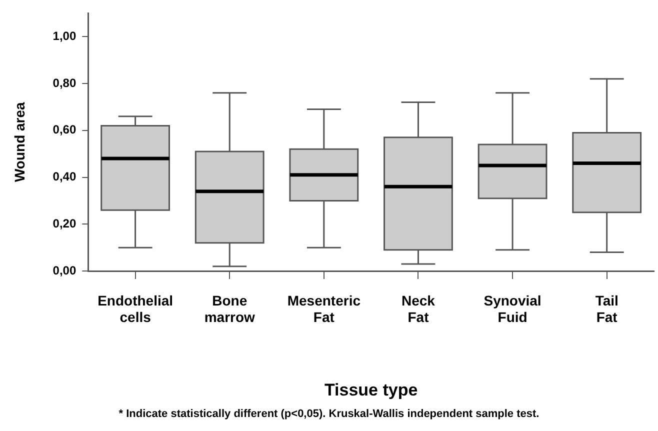 The image size is (658, 431). I want to click on y-tick-label: 1,00, so click(64, 35).